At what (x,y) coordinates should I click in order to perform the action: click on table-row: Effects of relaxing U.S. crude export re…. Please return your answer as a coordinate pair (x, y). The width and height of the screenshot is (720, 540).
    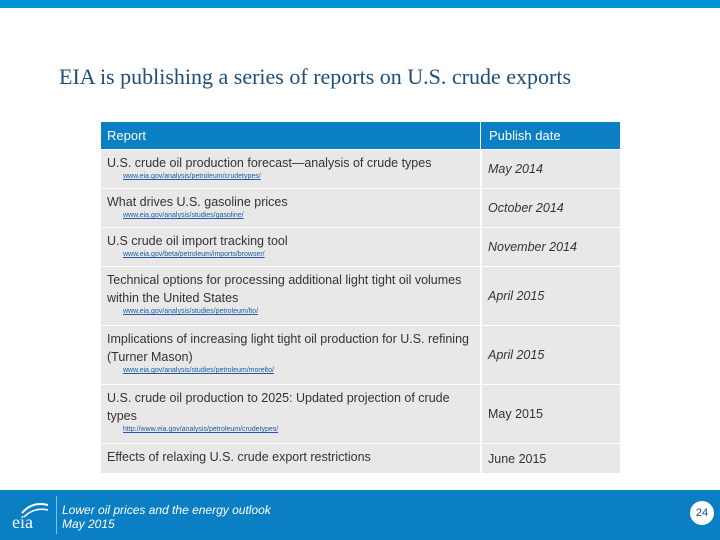
    Looking at the image, I should click on (360, 458).